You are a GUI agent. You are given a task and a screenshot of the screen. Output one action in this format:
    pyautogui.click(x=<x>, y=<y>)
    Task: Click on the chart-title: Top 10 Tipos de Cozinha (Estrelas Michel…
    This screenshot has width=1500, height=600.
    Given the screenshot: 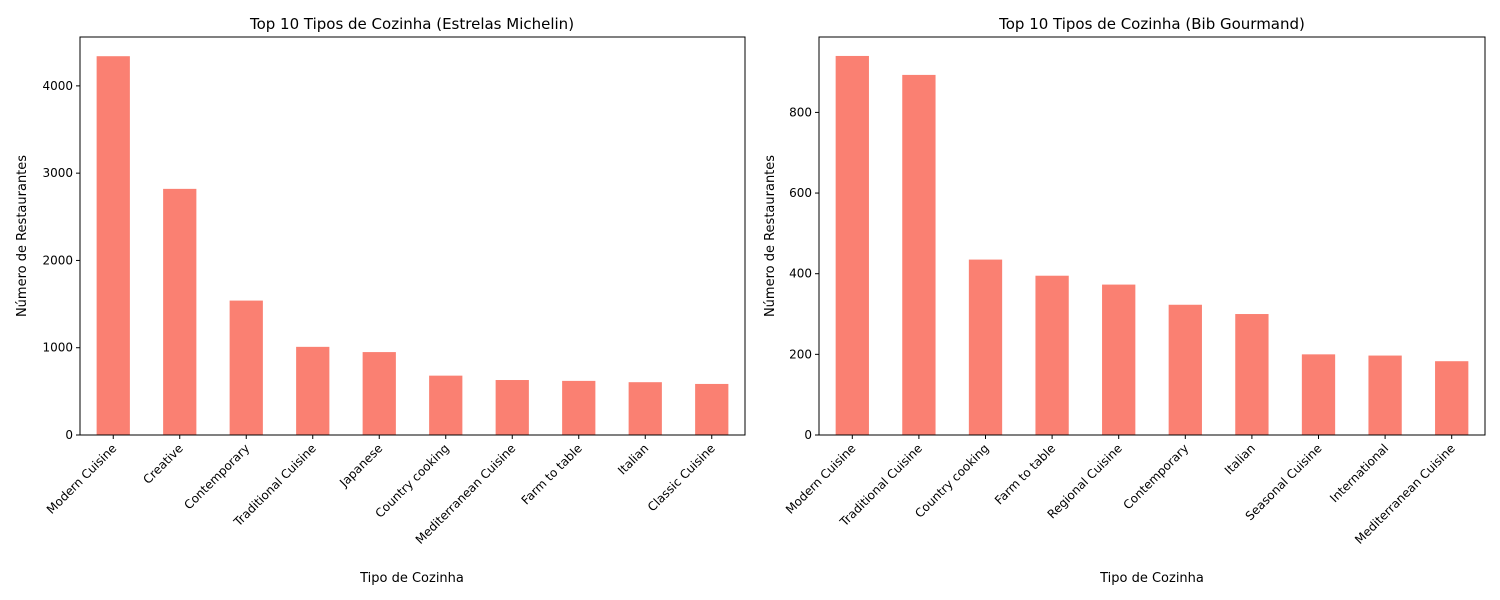 What is the action you would take?
    pyautogui.click(x=411, y=24)
    